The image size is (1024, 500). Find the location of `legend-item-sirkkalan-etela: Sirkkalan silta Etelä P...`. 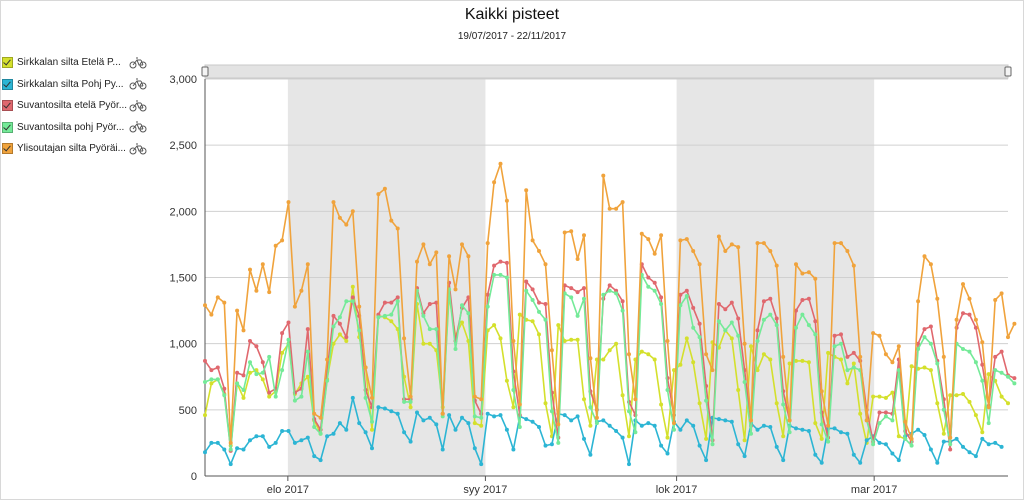

legend-item-sirkkalan-etela: Sirkkalan silta Etelä P... is located at coordinates (77, 63).